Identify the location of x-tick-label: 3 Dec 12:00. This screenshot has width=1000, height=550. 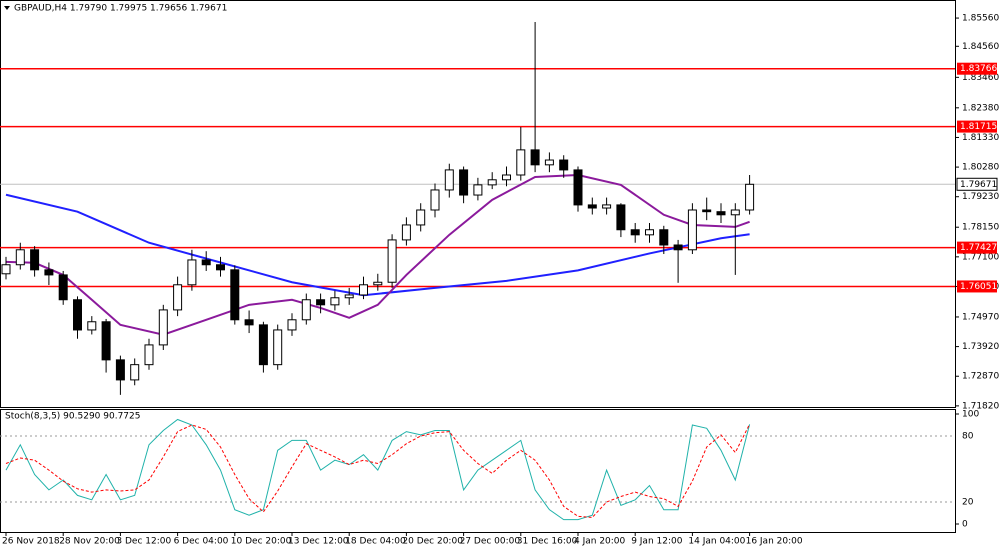
(143, 542).